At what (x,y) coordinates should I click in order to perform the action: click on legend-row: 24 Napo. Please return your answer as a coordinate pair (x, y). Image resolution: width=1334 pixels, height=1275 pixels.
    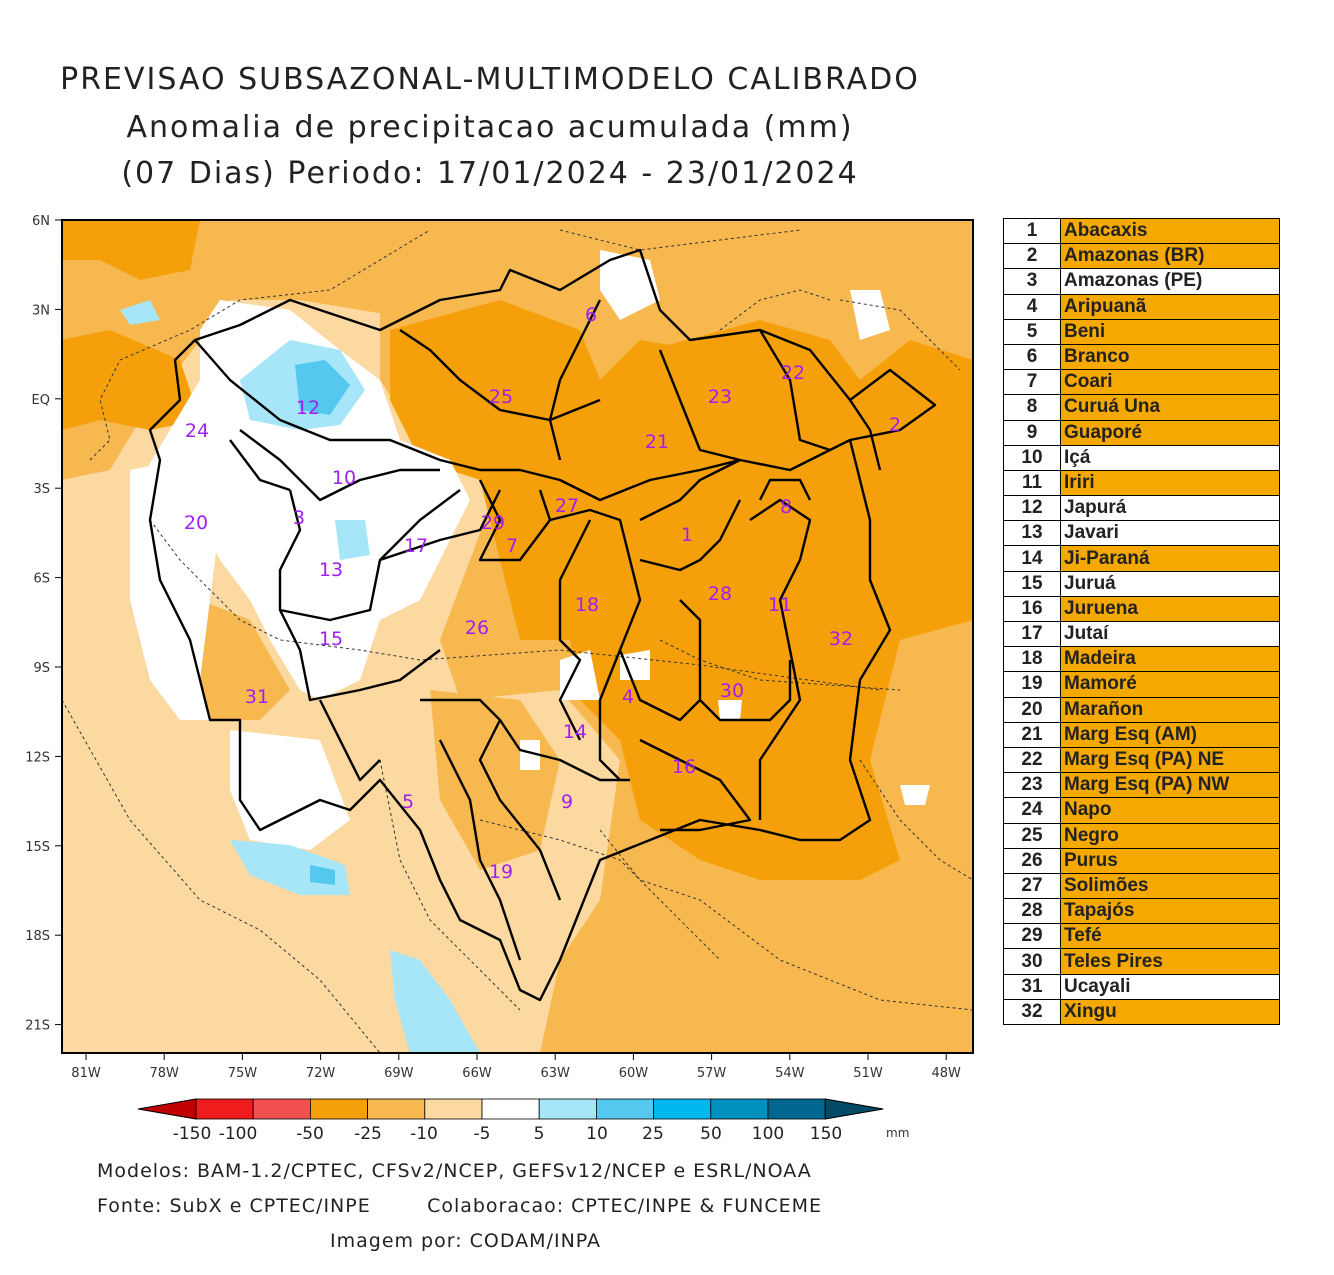
    Looking at the image, I should click on (1141, 810).